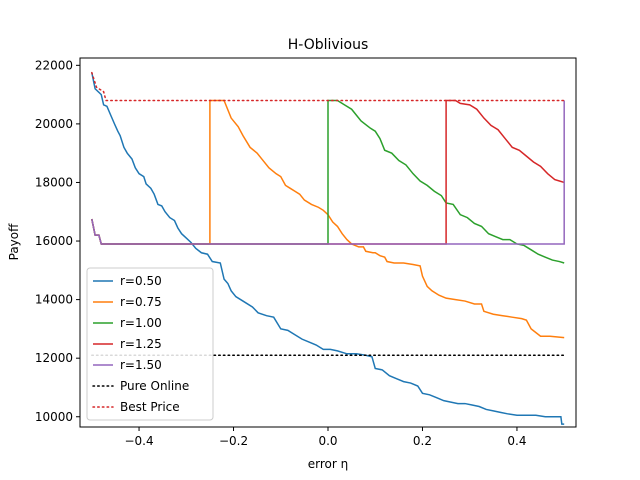  What do you see at coordinates (54, 300) in the screenshot?
I see `y-tick-label: 14000` at bounding box center [54, 300].